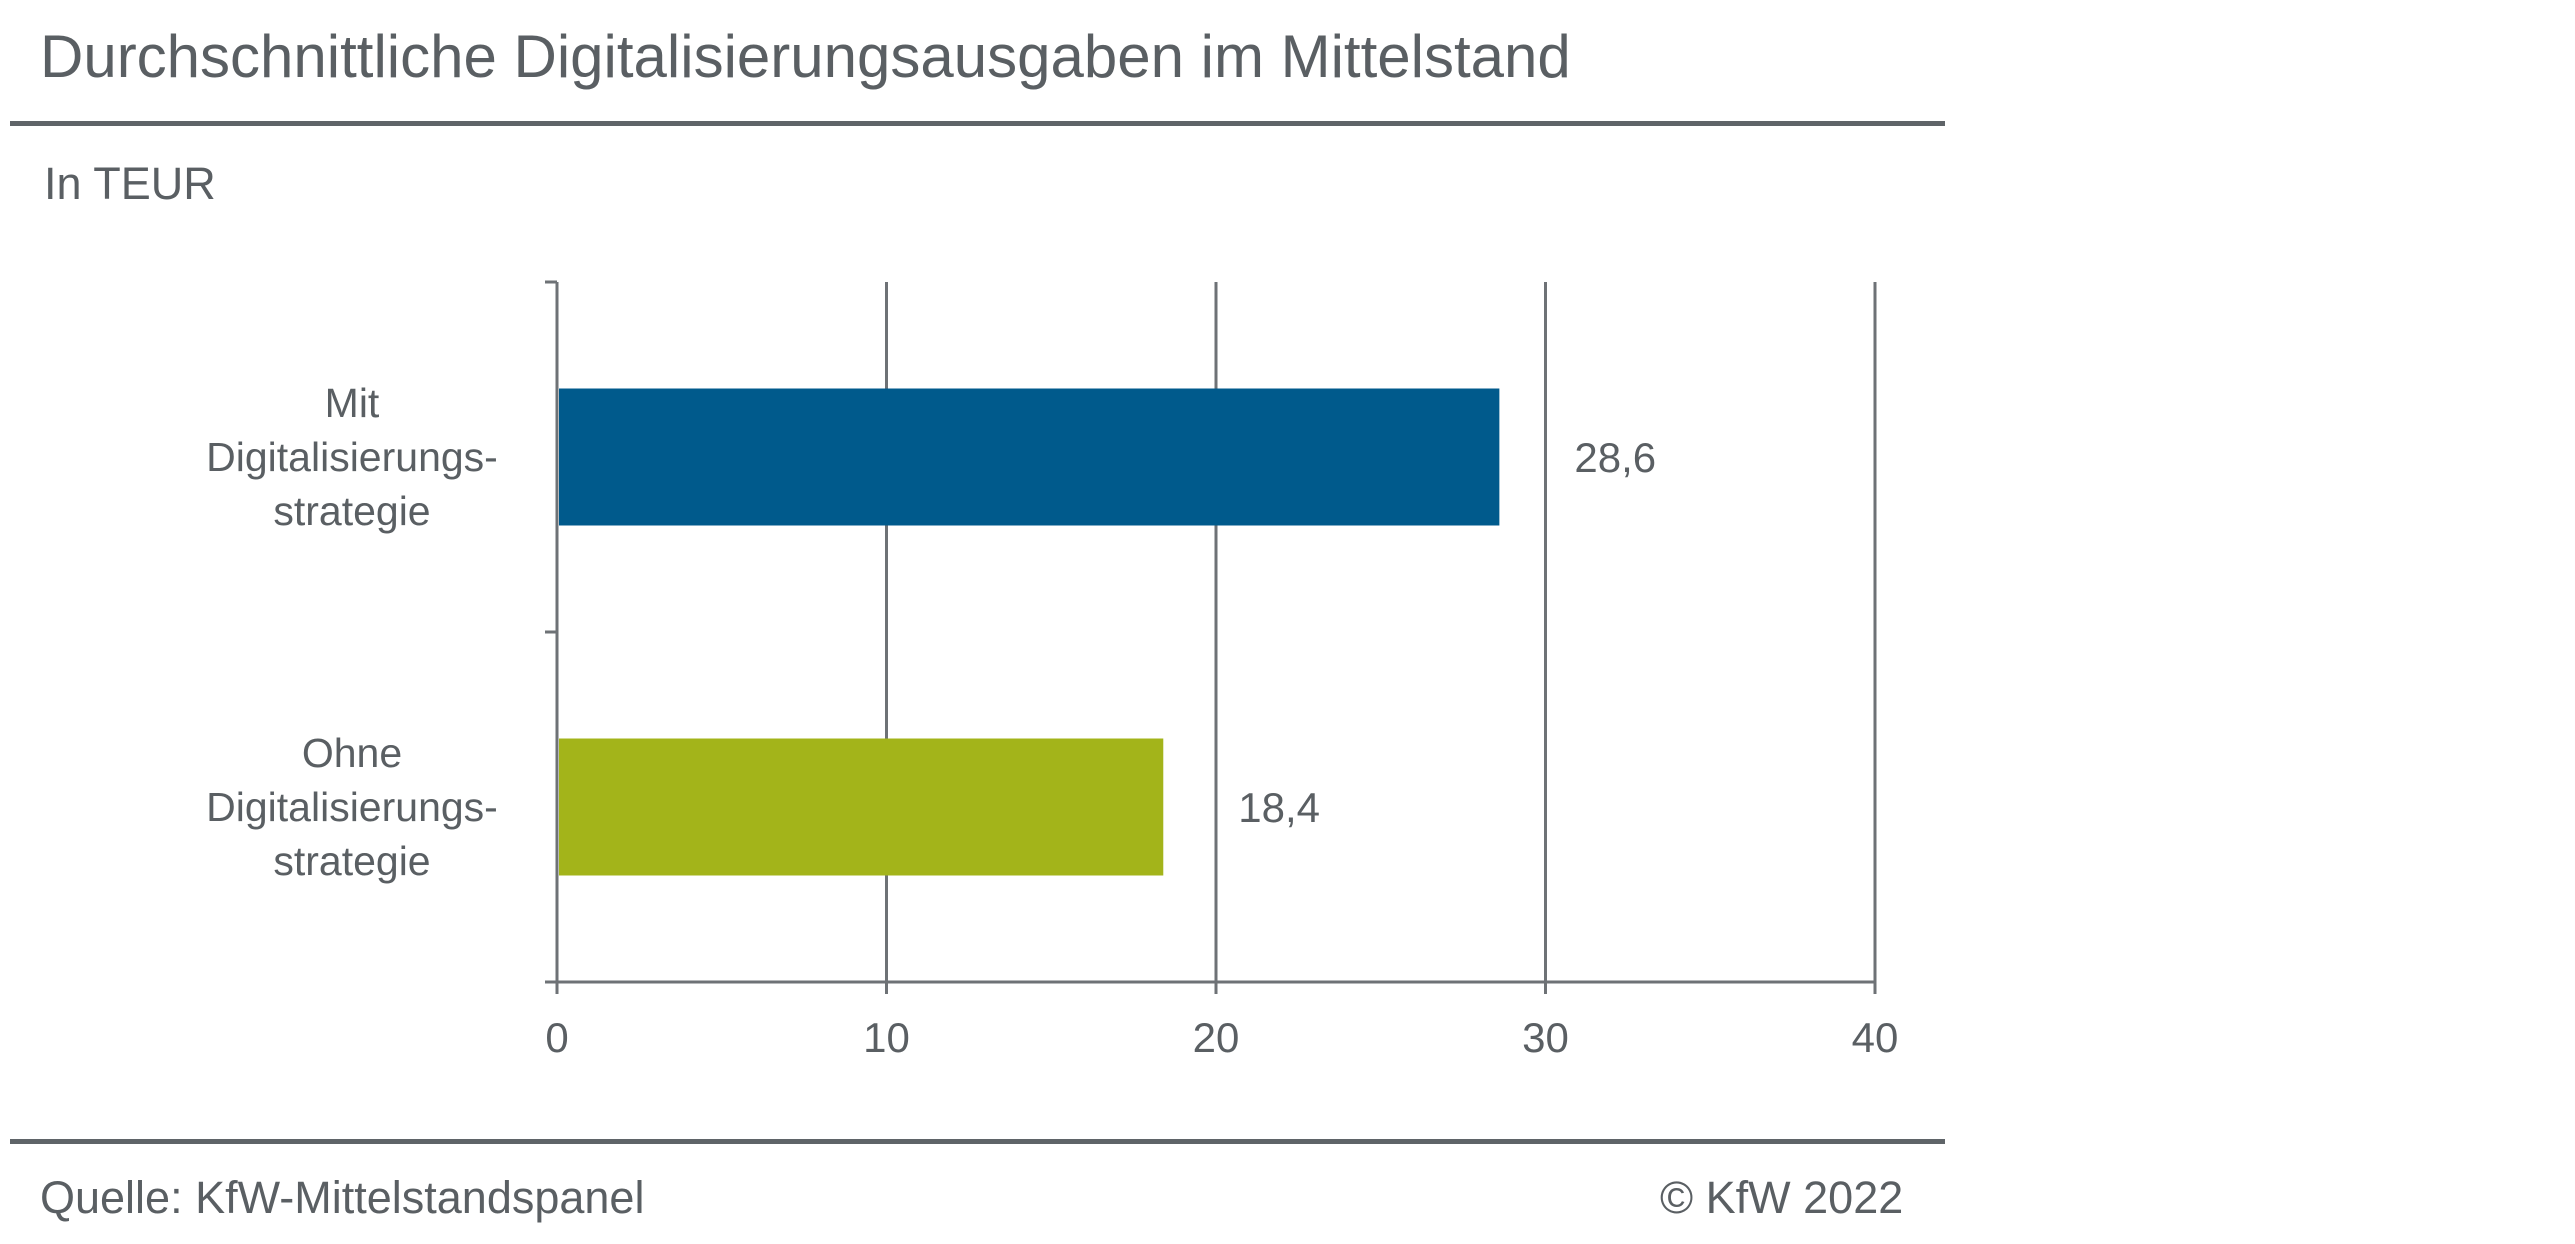 The width and height of the screenshot is (2575, 1244). What do you see at coordinates (130, 183) in the screenshot?
I see `unit-label: In TEUR` at bounding box center [130, 183].